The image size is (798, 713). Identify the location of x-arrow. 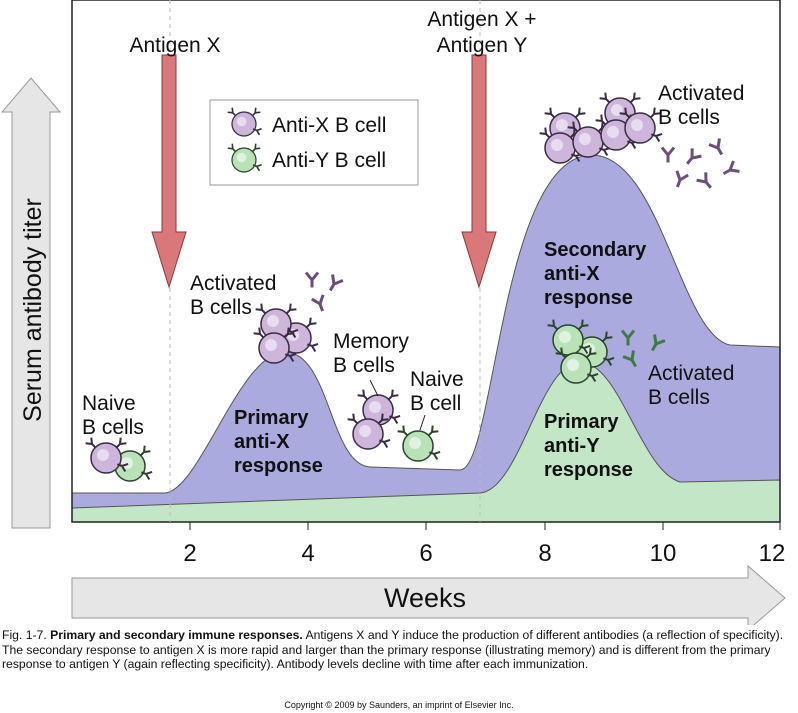
(428, 594).